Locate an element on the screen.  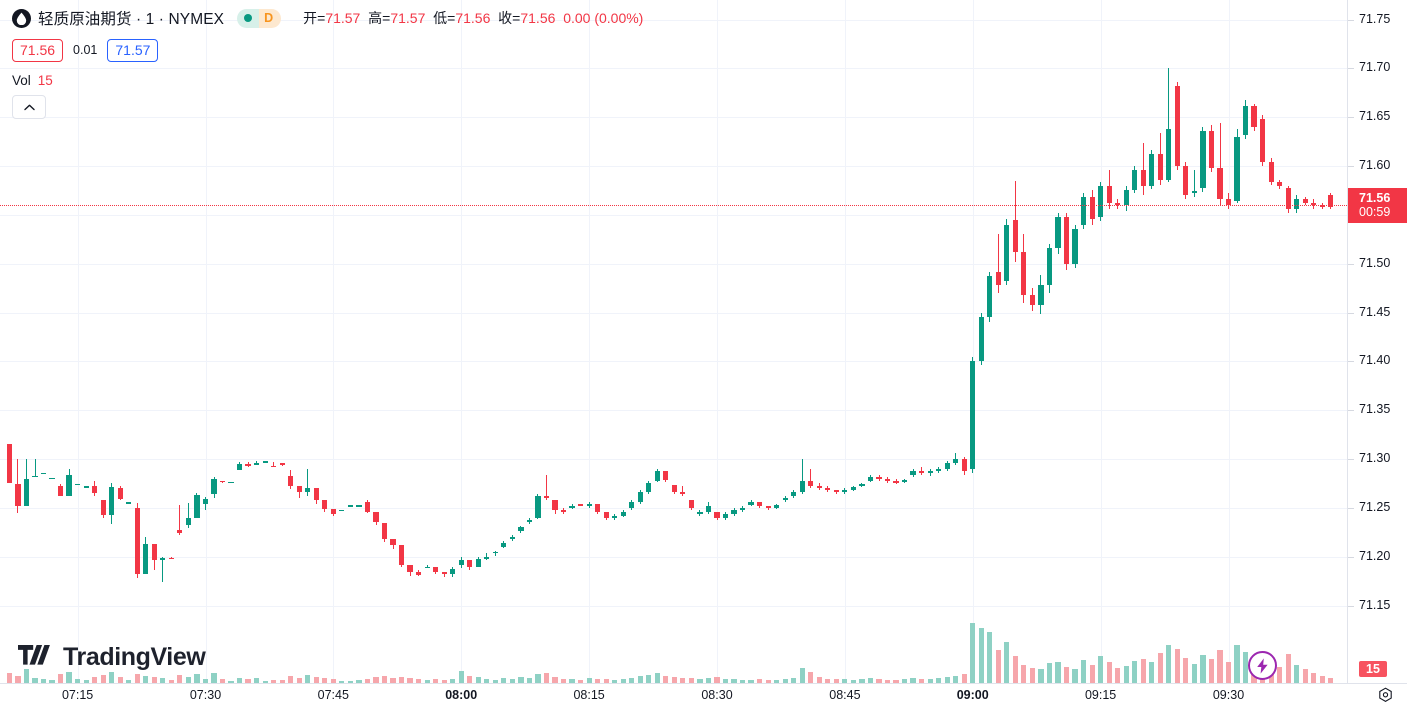
price-axis-tick: 71.70 is located at coordinates (1375, 67).